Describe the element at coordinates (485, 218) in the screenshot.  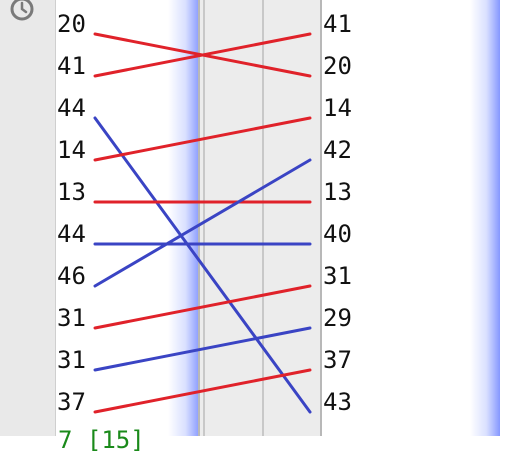
I see `right-glow-border` at that location.